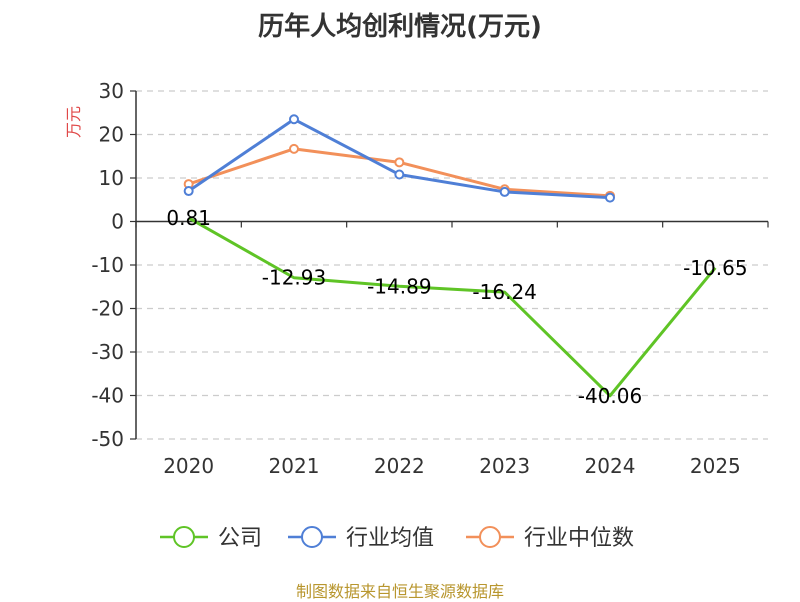  What do you see at coordinates (390, 538) in the screenshot?
I see `legend-label: 行业均值` at bounding box center [390, 538].